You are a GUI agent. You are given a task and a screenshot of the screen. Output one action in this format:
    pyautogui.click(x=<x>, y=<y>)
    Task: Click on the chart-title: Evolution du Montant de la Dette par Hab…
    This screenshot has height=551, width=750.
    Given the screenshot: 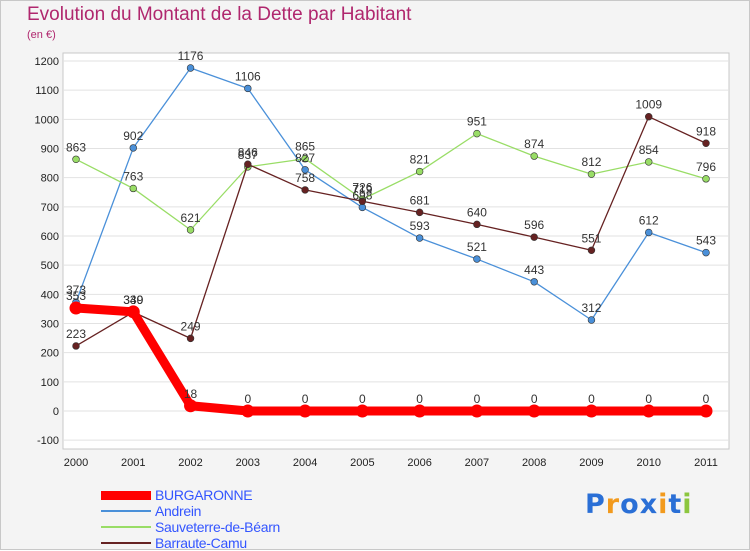 What is the action you would take?
    pyautogui.click(x=219, y=14)
    